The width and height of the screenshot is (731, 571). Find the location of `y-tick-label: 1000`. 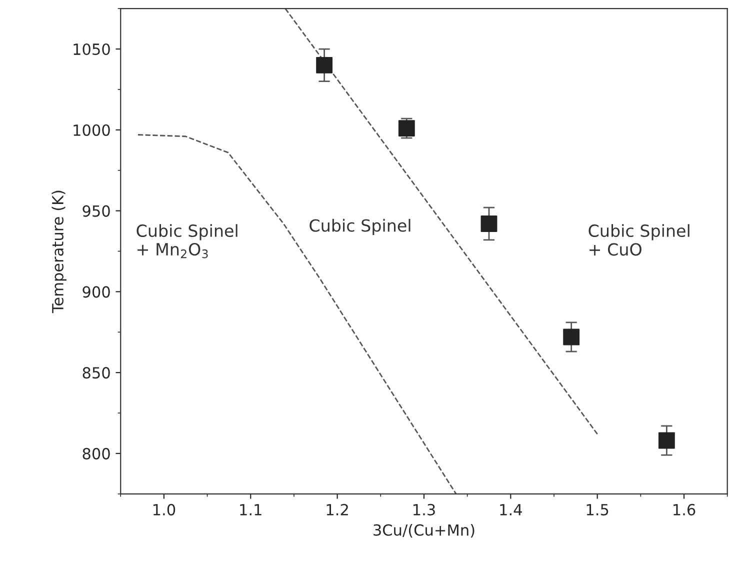

y-tick-label: 1000 is located at coordinates (92, 130).